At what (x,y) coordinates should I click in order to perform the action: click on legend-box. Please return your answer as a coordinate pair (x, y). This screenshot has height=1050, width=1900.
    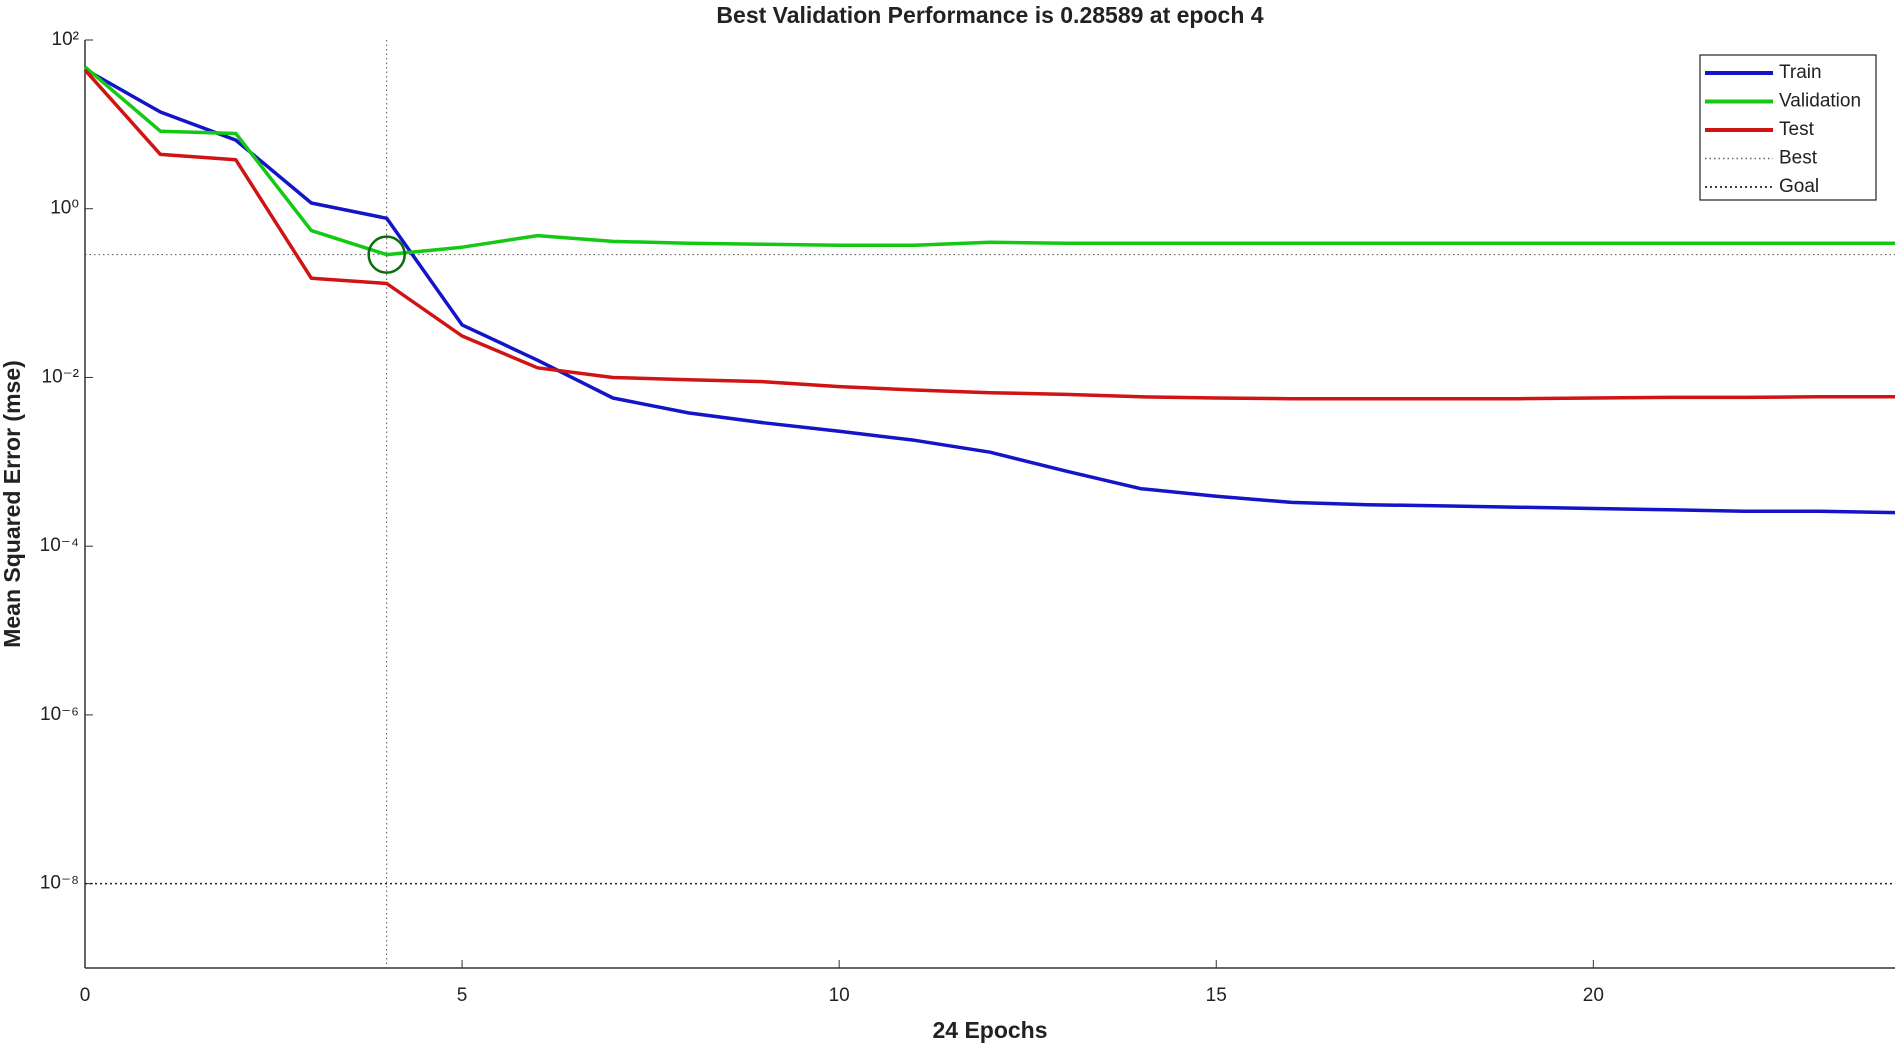
    Looking at the image, I should click on (1788, 127).